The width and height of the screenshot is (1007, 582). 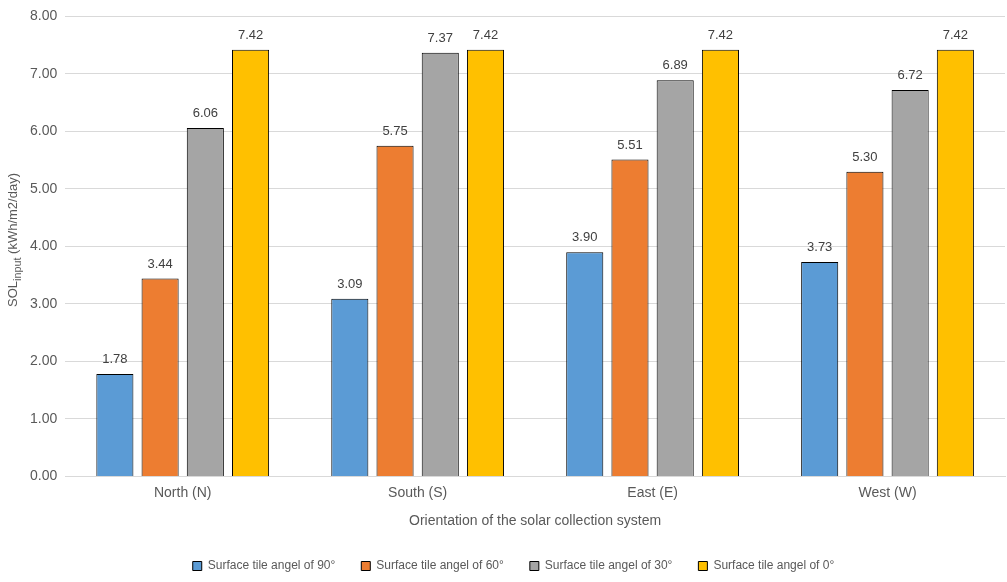 What do you see at coordinates (115, 359) in the screenshot?
I see `data-label: 1.78` at bounding box center [115, 359].